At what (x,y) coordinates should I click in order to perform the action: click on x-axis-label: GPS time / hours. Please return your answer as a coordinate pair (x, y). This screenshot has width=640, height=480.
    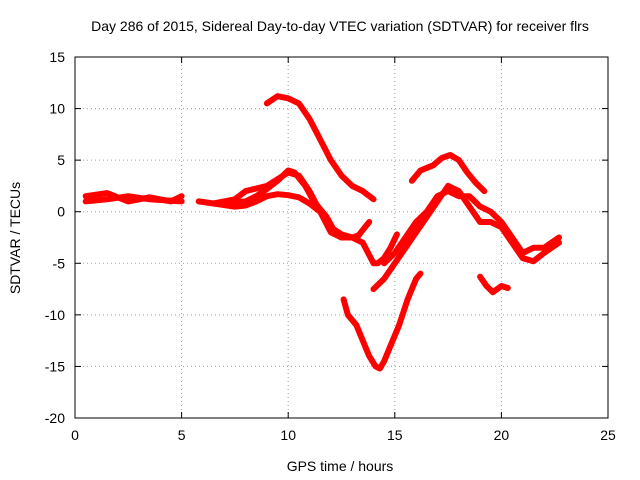
    Looking at the image, I should click on (340, 466).